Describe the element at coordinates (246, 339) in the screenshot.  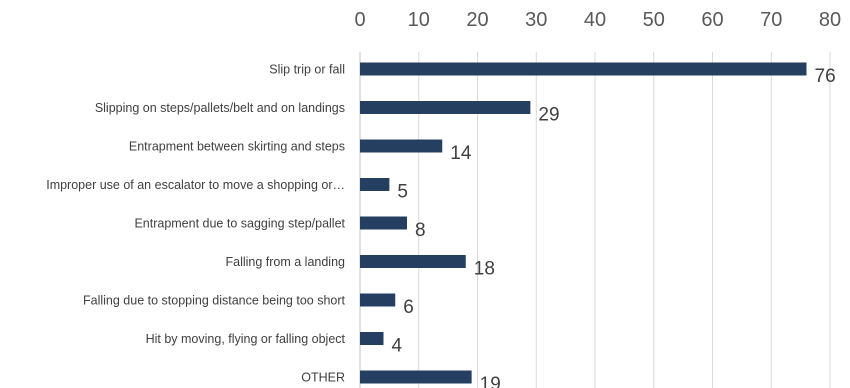
I see `category-label: Hit by moving, flying or falling object` at that location.